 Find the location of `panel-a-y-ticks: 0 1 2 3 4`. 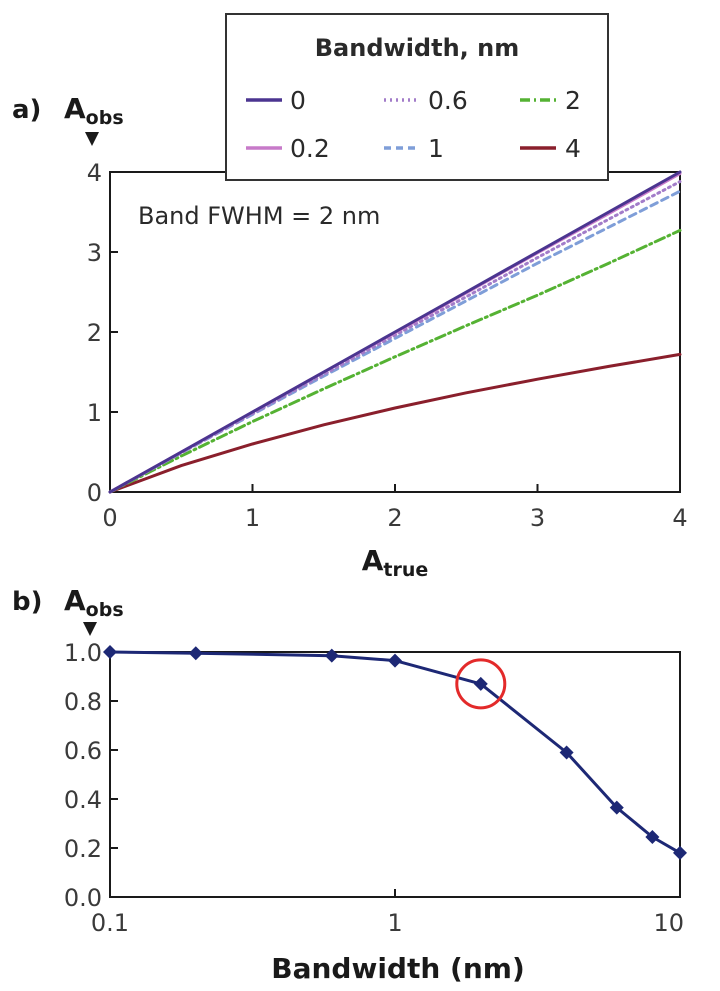

panel-a-y-ticks: 0 1 2 3 4 is located at coordinates (102, 333).